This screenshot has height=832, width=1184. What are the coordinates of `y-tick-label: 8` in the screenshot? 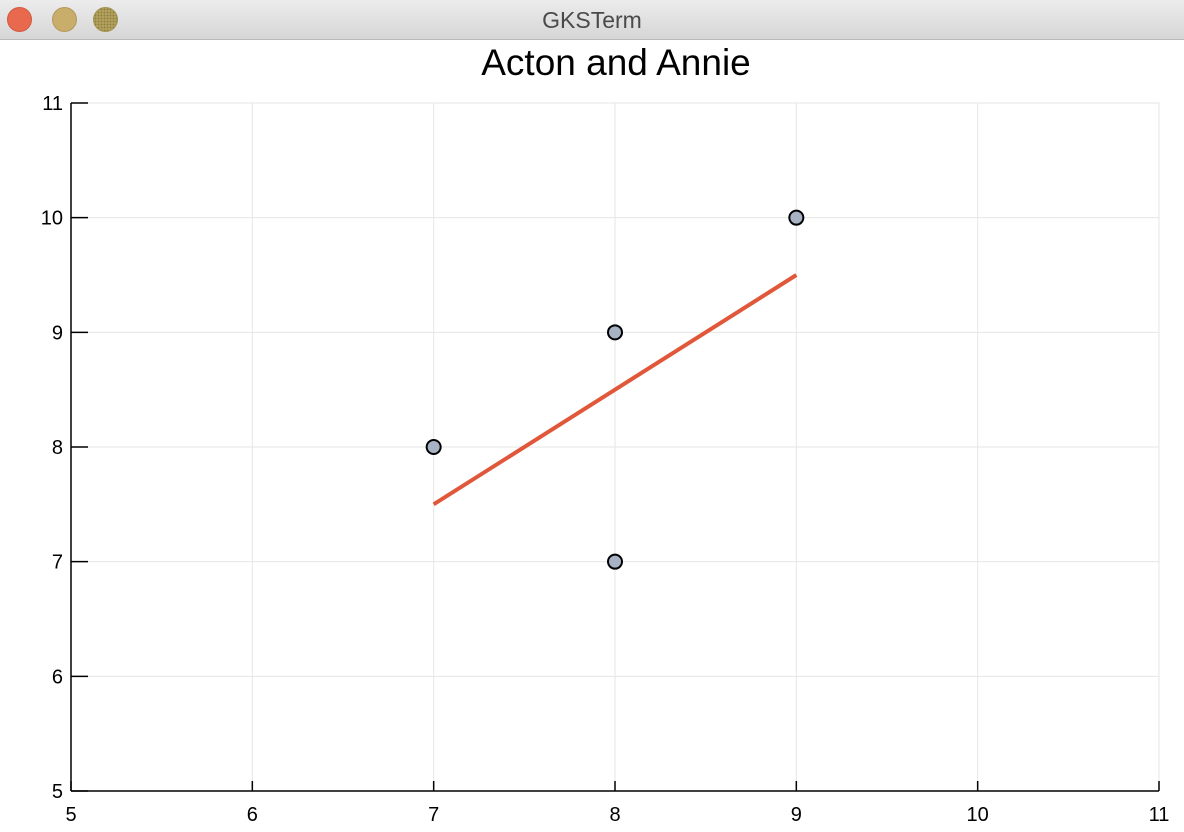 It's located at (57, 448).